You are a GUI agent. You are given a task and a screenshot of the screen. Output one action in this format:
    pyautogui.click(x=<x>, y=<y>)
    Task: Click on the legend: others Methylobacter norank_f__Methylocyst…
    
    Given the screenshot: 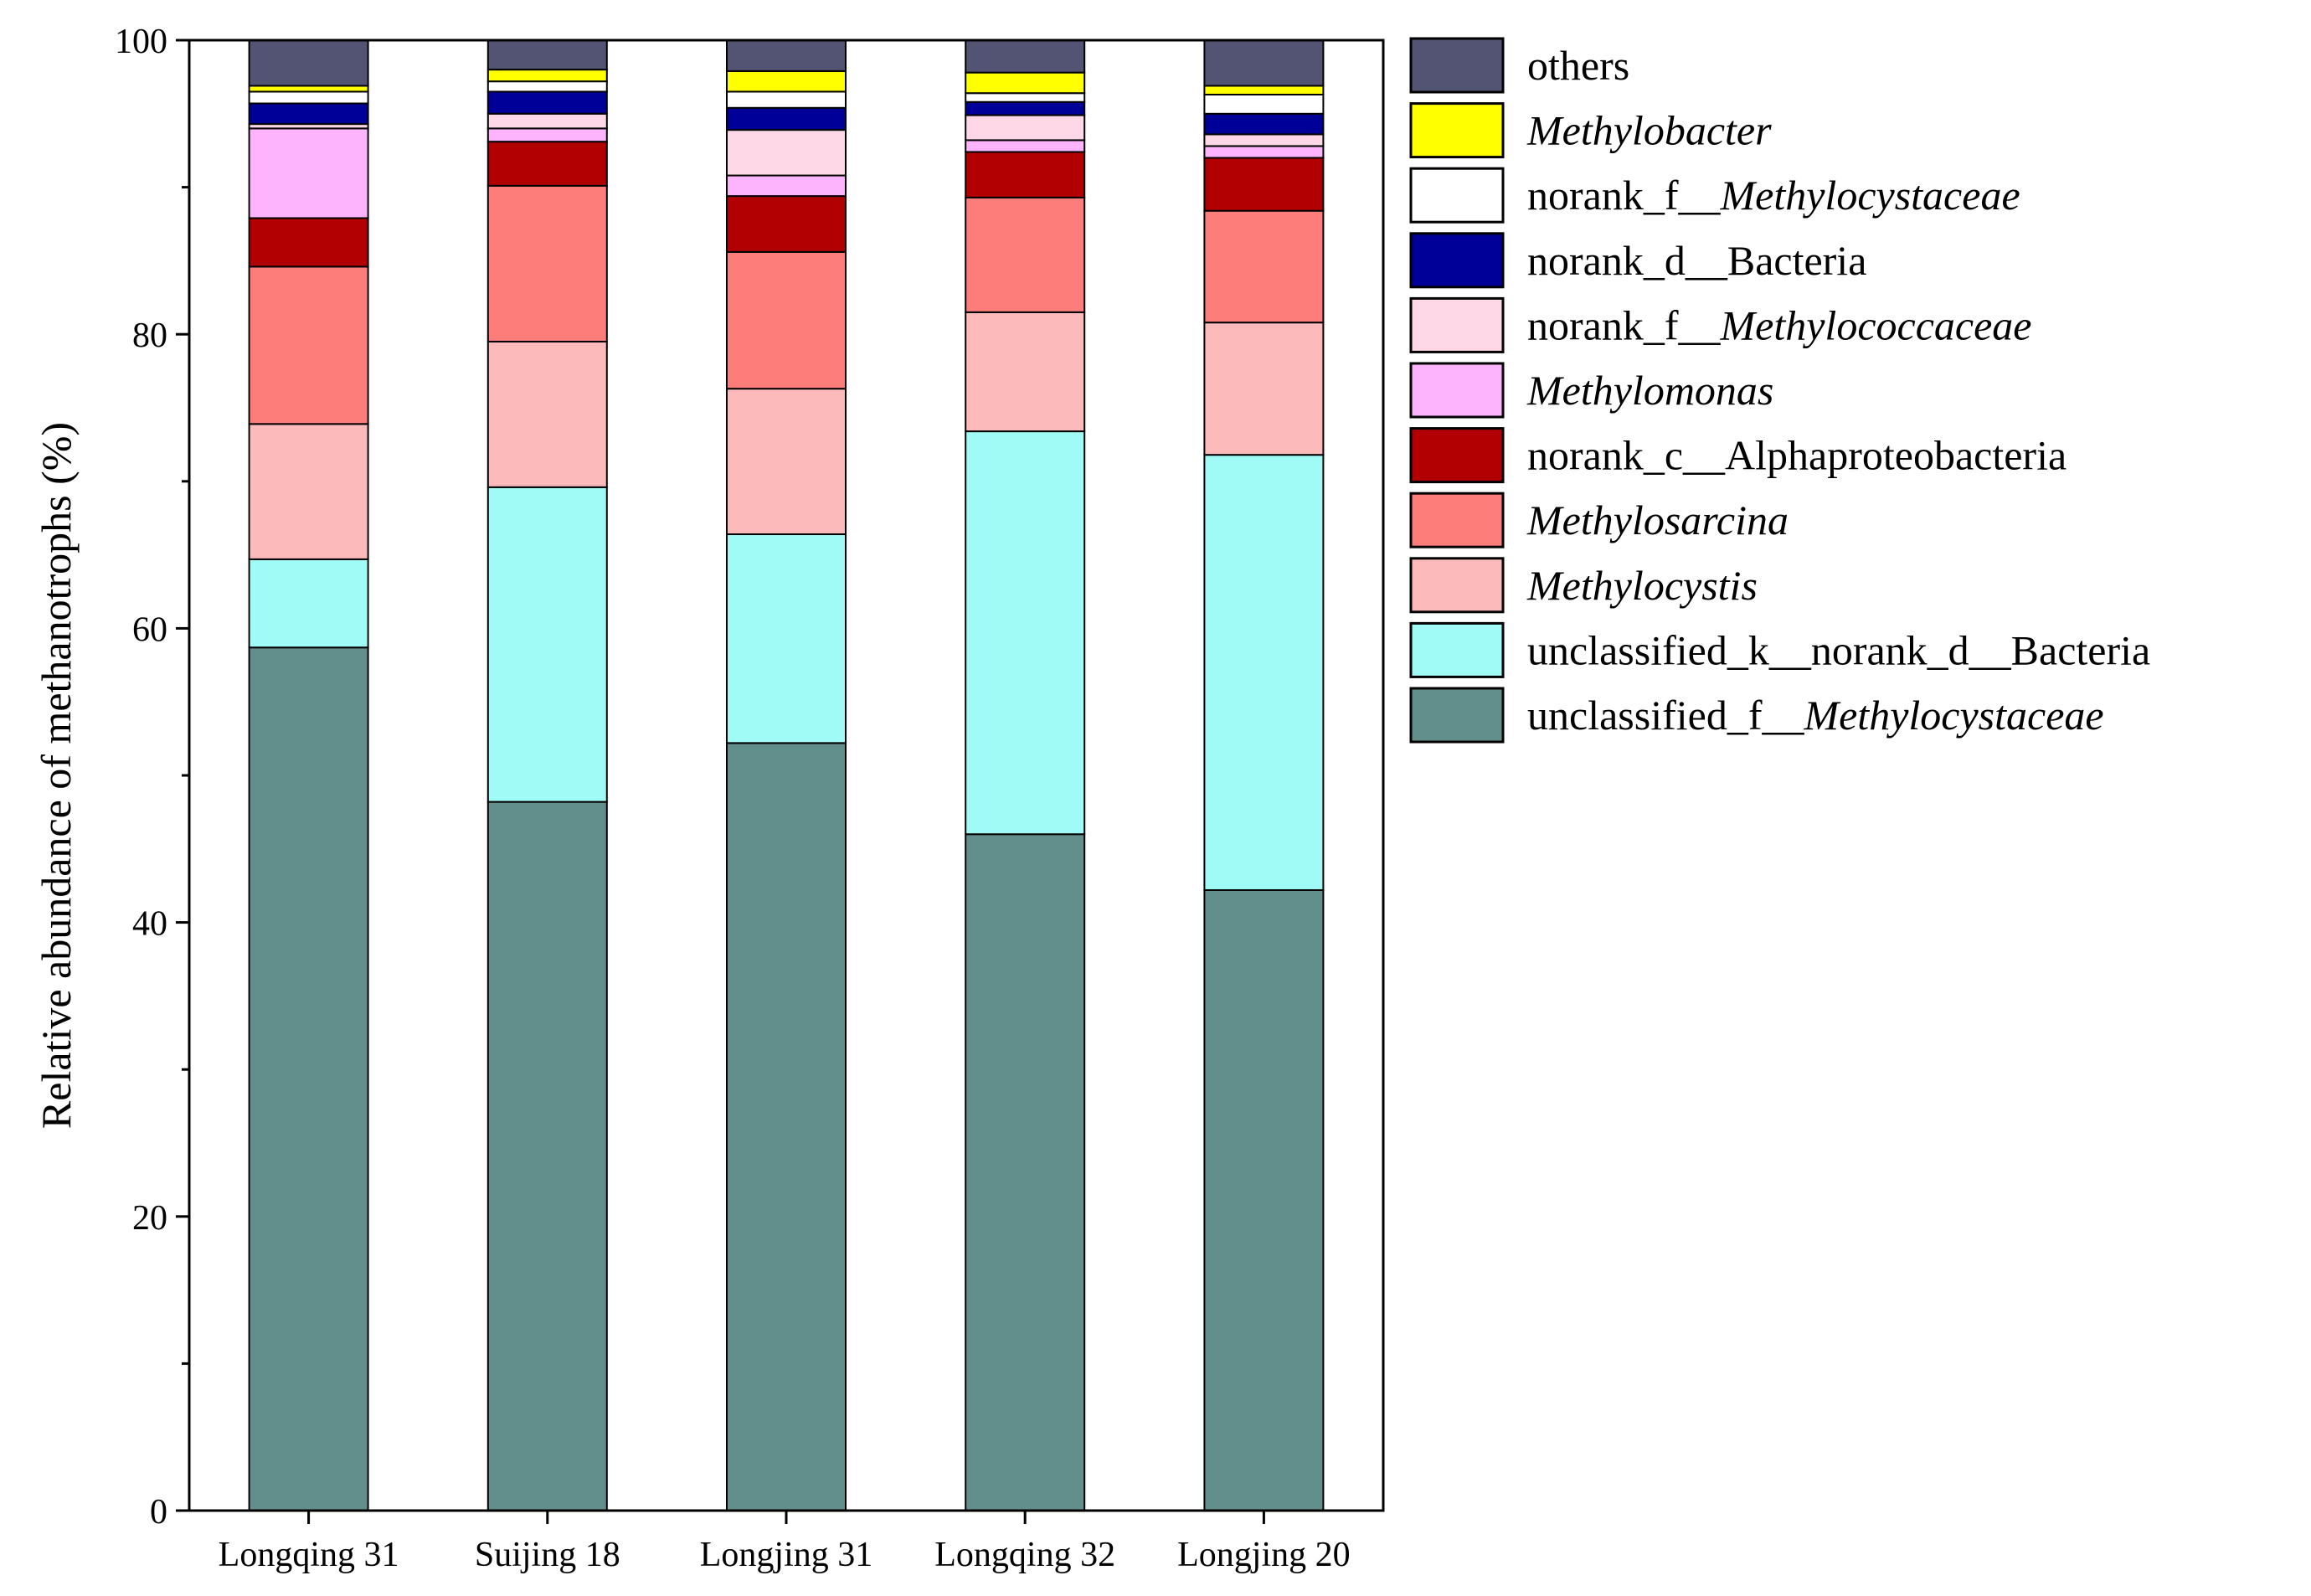 What is the action you would take?
    pyautogui.click(x=1779, y=390)
    